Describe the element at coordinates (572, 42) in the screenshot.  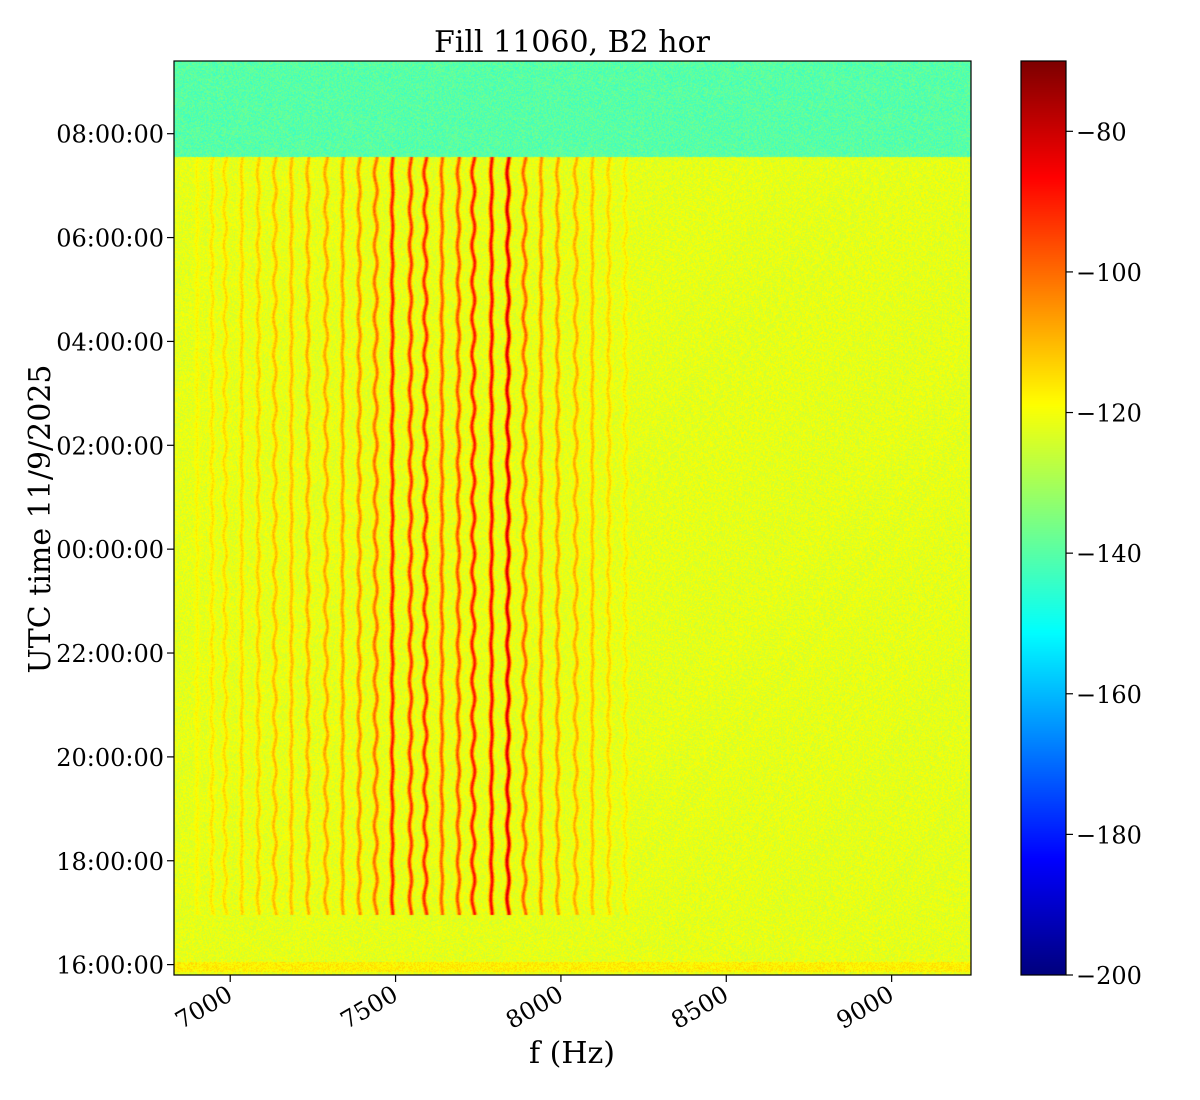
I see `chart-title: Fill 11060, B2 hor` at that location.